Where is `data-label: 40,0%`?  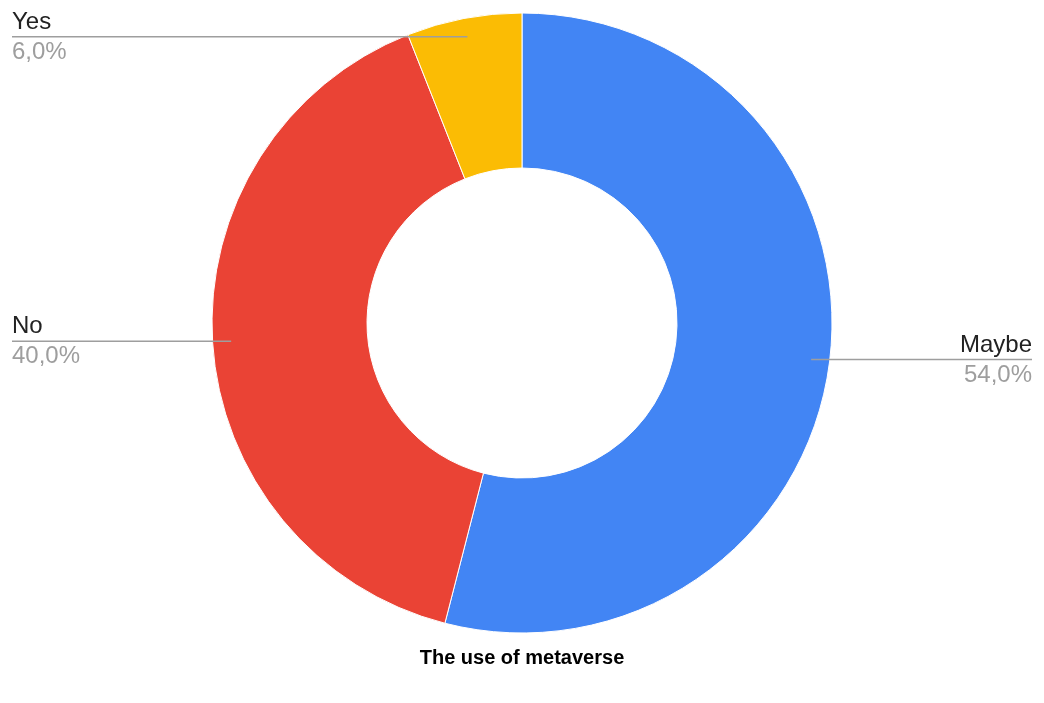 data-label: 40,0% is located at coordinates (46, 355).